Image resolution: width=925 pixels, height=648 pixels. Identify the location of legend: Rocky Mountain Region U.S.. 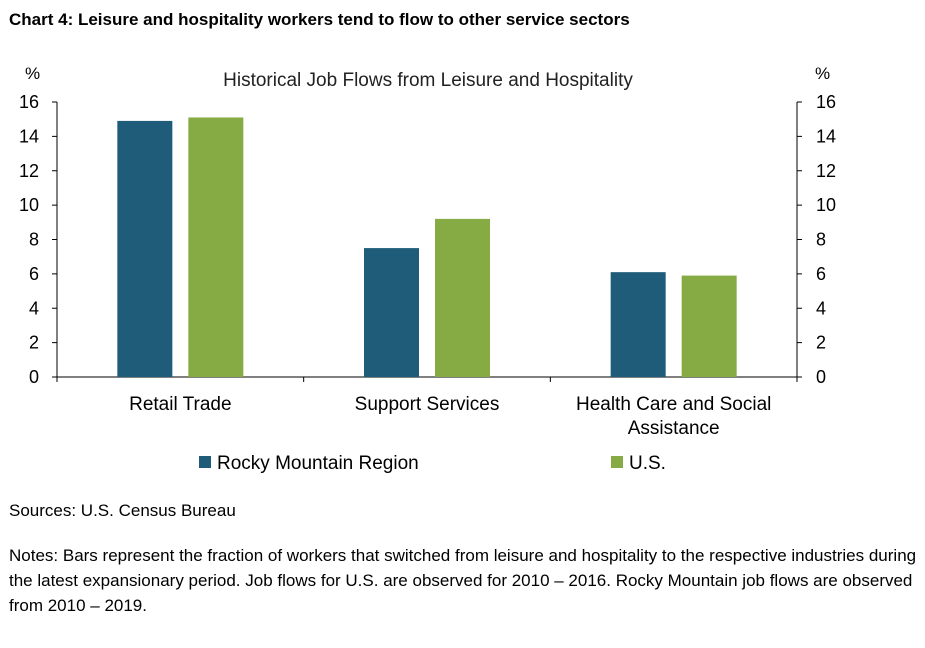
(432, 463).